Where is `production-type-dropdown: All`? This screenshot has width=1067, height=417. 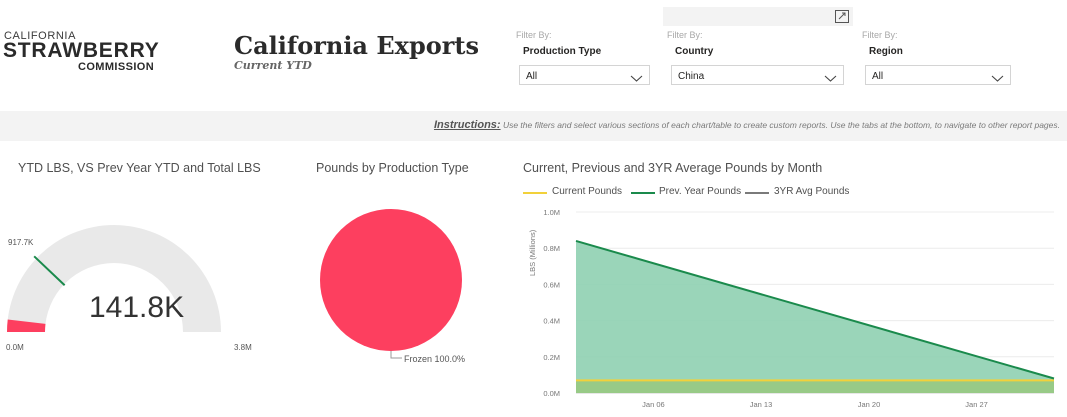 production-type-dropdown: All is located at coordinates (584, 75).